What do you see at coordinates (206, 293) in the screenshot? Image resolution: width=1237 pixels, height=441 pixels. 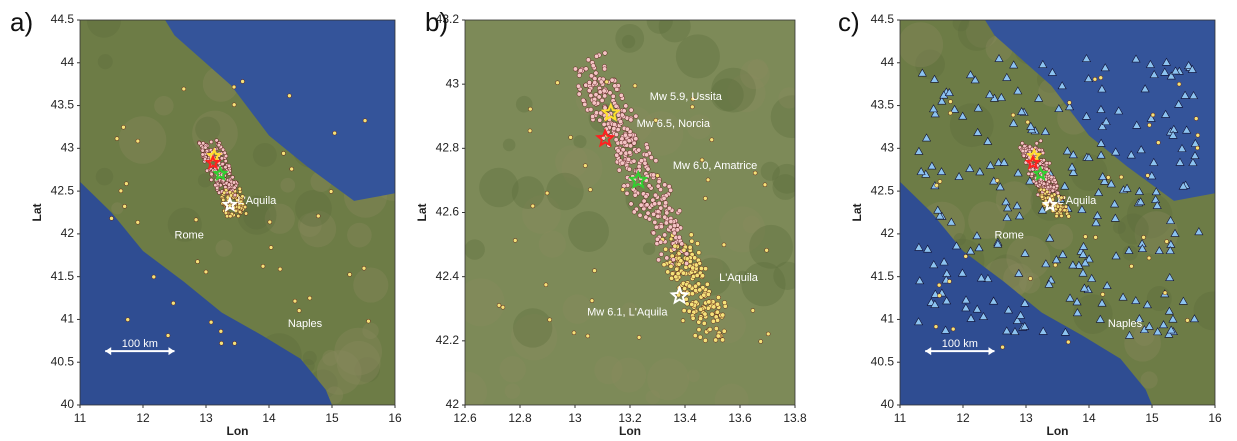 I see `tyrrhenian-sea` at bounding box center [206, 293].